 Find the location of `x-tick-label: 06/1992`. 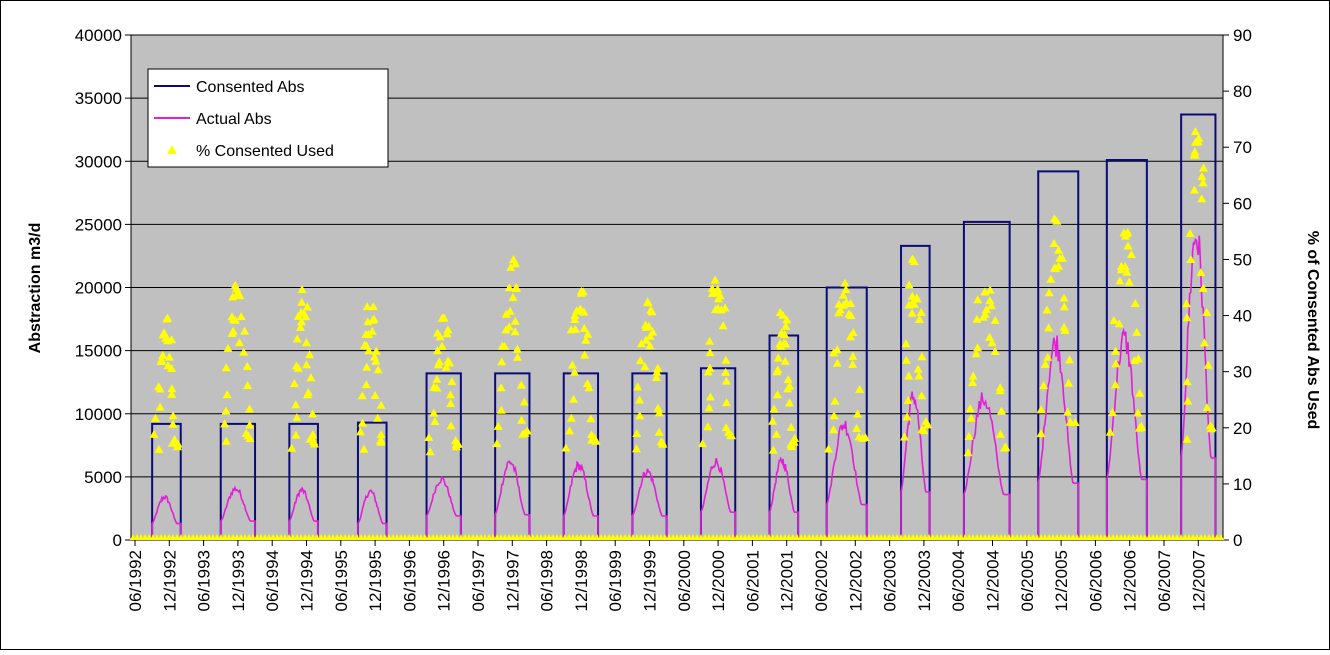

x-tick-label: 06/1992 is located at coordinates (135, 580).